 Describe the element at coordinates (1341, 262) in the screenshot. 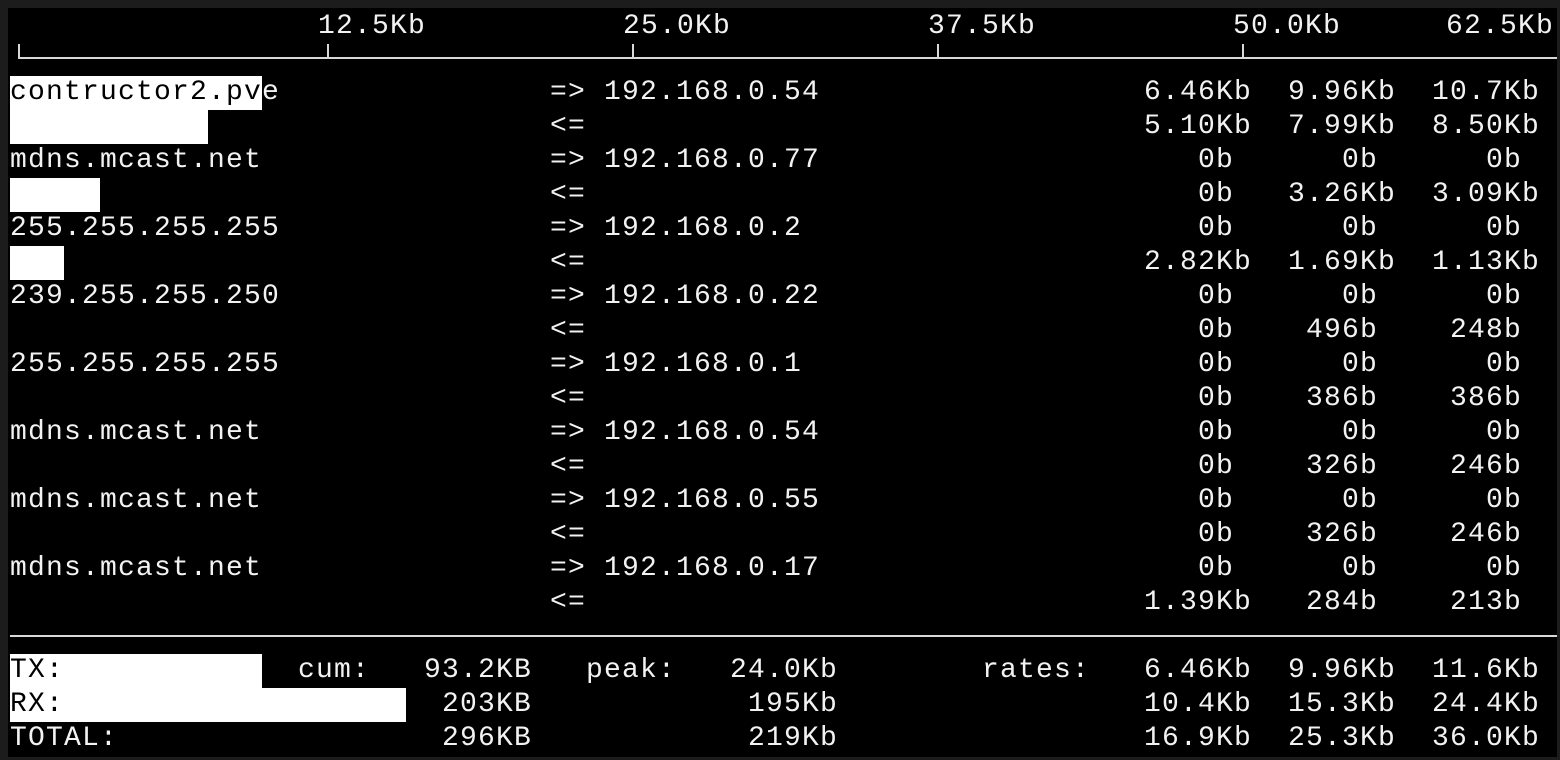

I see `rate-value: 1.69Kb` at that location.